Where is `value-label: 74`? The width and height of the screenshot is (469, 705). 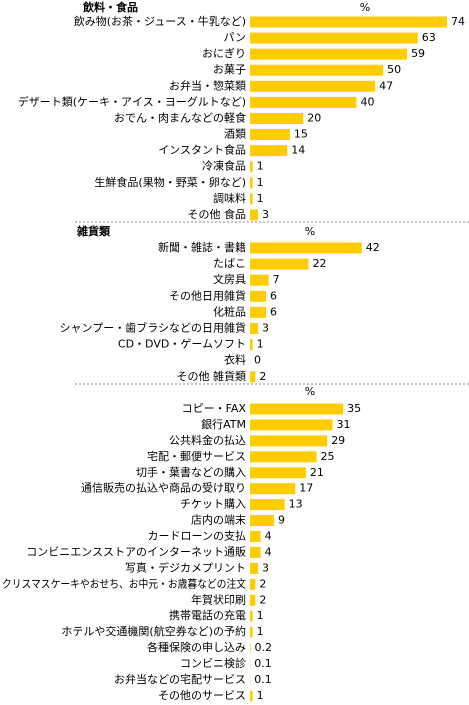
value-label: 74 is located at coordinates (458, 21).